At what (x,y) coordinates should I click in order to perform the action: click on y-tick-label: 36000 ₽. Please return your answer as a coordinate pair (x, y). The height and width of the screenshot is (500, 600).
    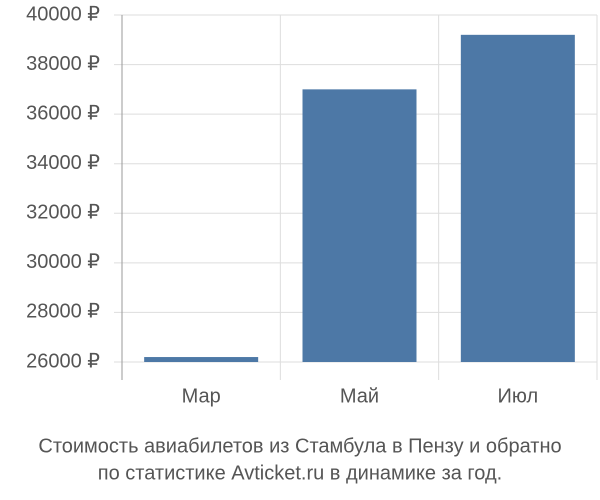
    Looking at the image, I should click on (63, 113).